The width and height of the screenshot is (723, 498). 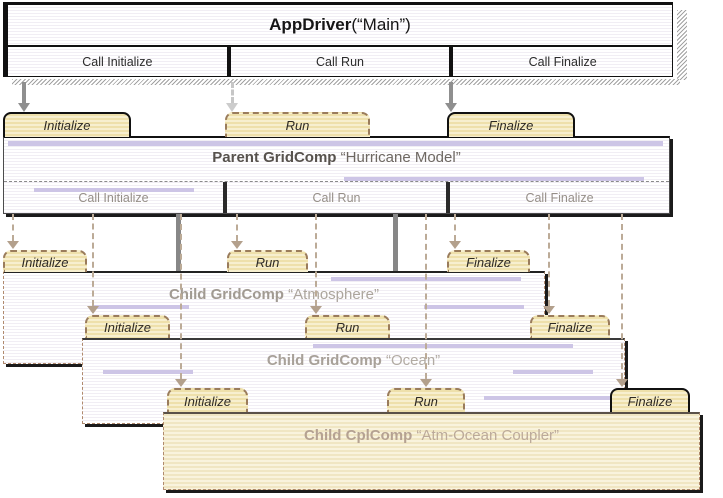 I want to click on atmosphere-title-bold: GridComp, so click(x=247, y=294).